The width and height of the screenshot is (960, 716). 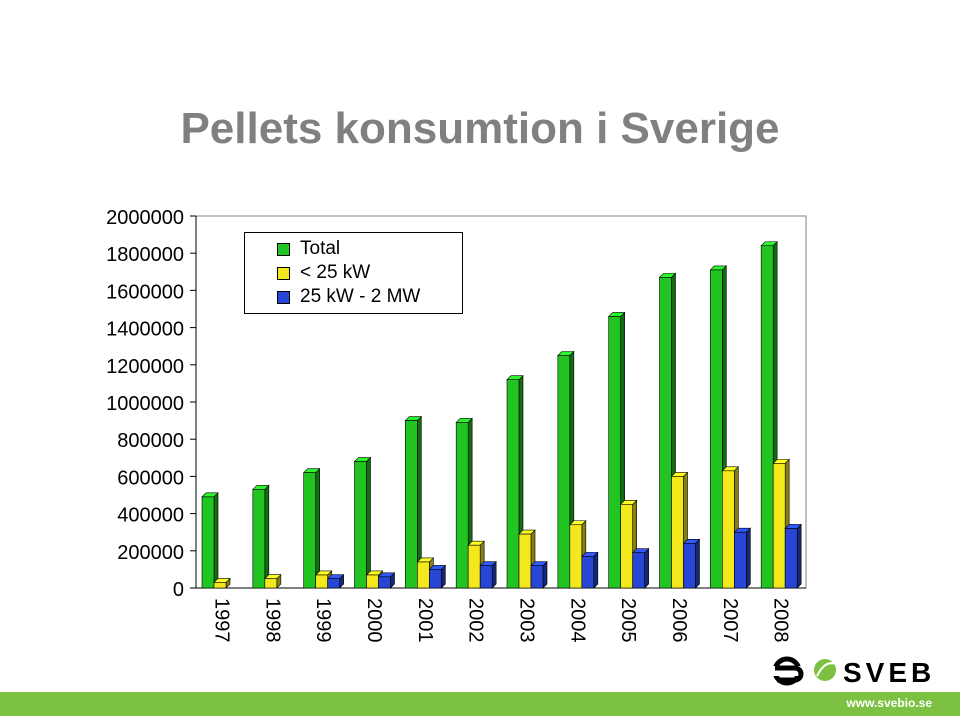 What do you see at coordinates (476, 620) in the screenshot?
I see `x-tick-label: 2002` at bounding box center [476, 620].